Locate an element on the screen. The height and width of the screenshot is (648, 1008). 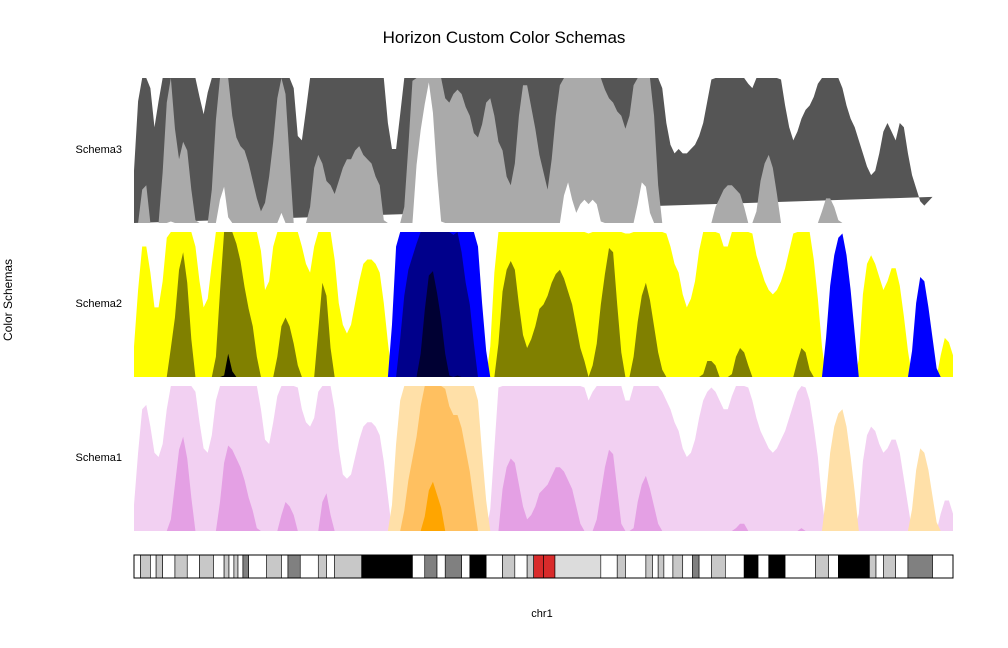
track-label: Schema3 is located at coordinates (99, 150).